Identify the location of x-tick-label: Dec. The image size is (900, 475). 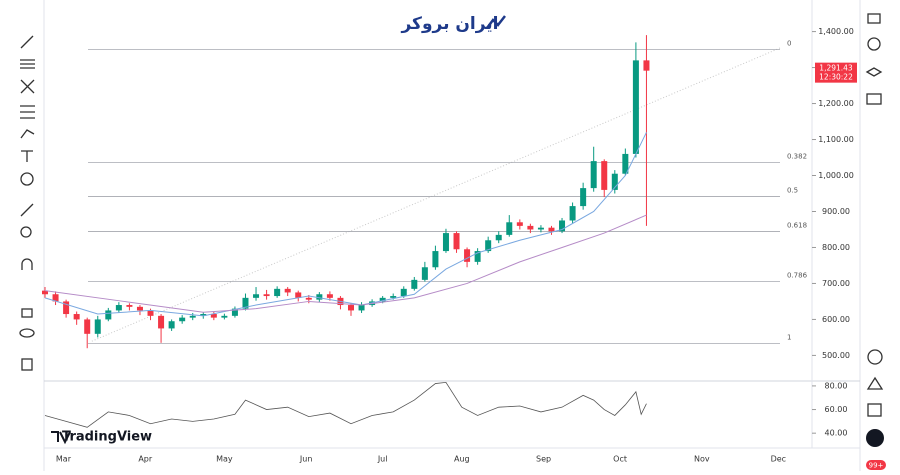
(778, 459).